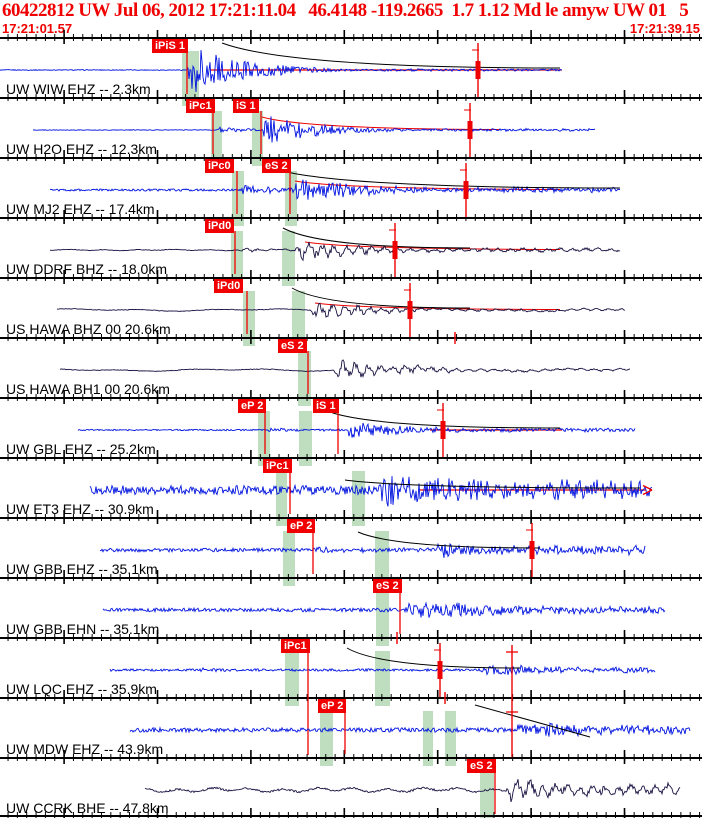  Describe the element at coordinates (85, 749) in the screenshot. I see `station-label: UW MDW EHZ -- 43.9km` at that location.